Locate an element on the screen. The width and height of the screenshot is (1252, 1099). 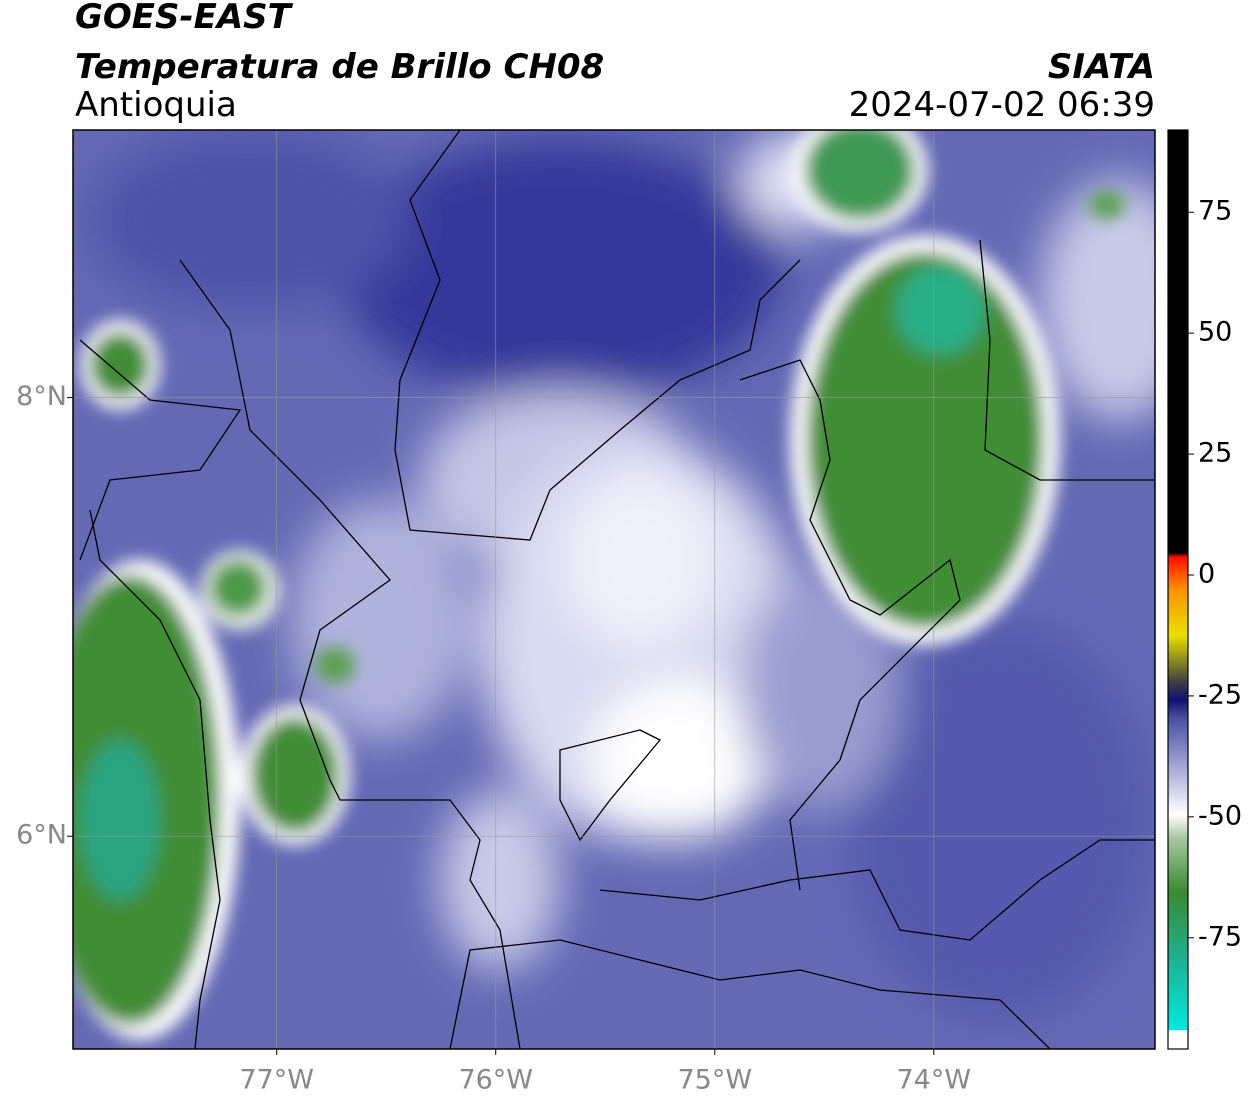
colorbar-tick-label: -75 is located at coordinates (1220, 936).